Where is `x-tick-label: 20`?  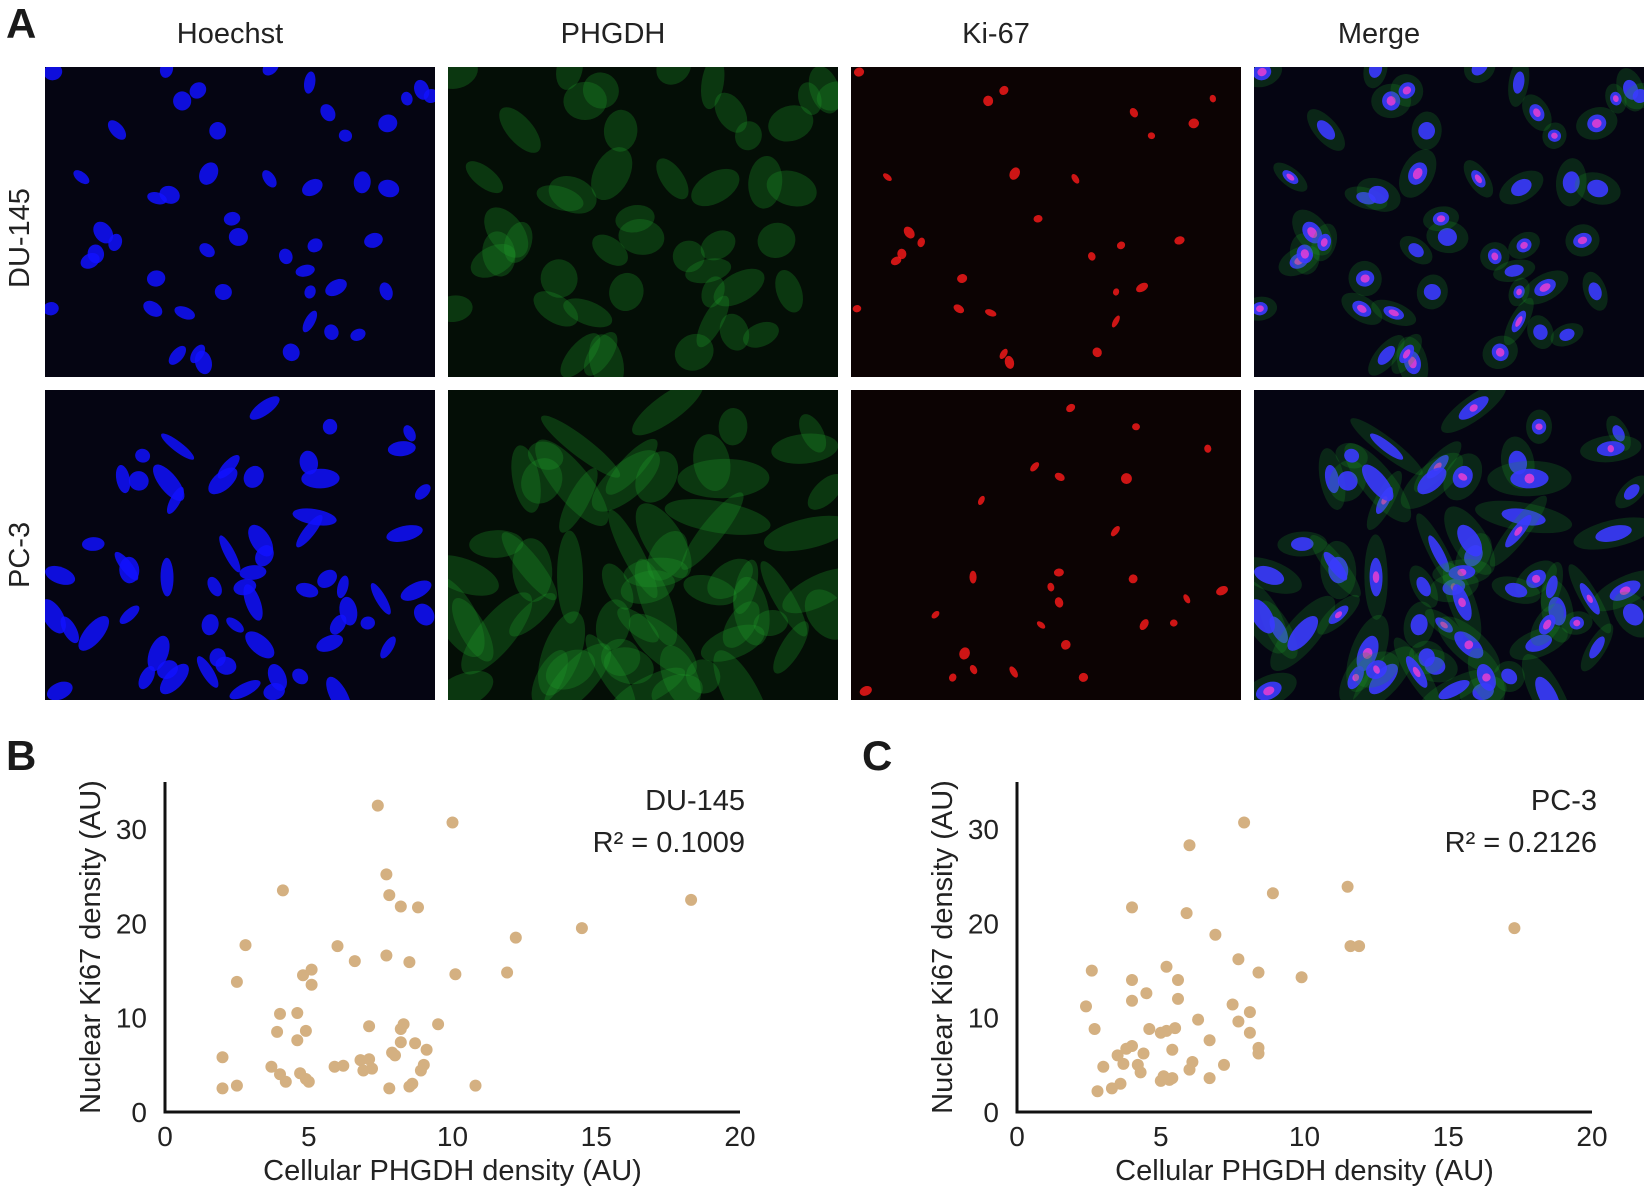
x-tick-label: 20 is located at coordinates (1591, 1136).